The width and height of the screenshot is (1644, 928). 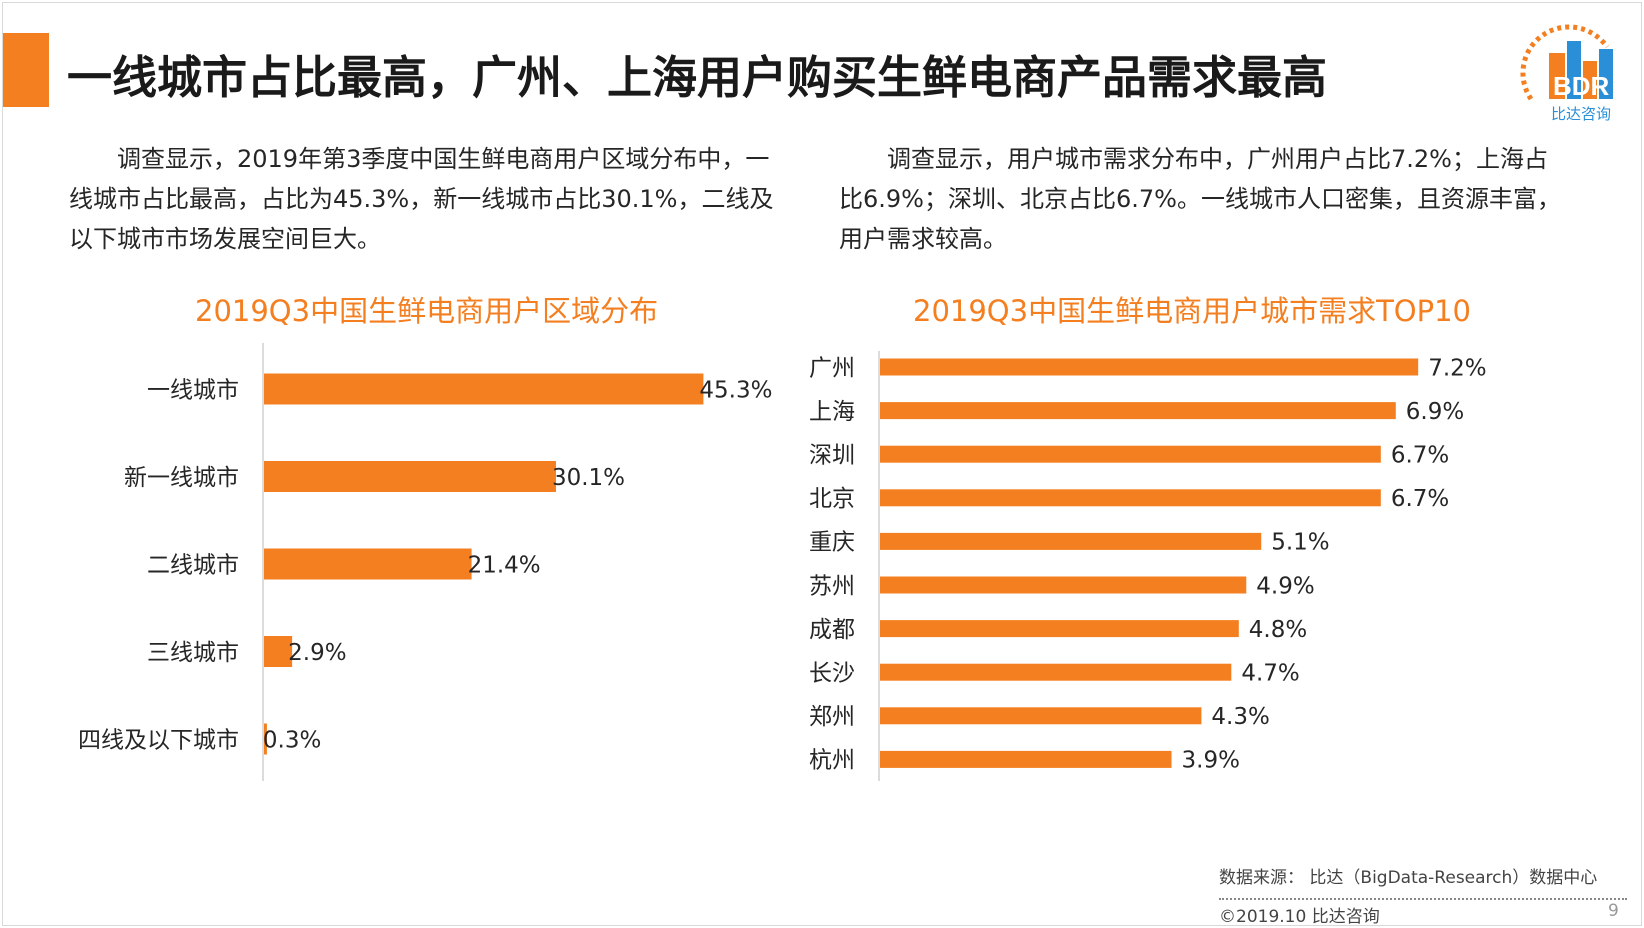 What do you see at coordinates (1566, 62) in the screenshot?
I see `bdr-logo-icon: BDR` at bounding box center [1566, 62].